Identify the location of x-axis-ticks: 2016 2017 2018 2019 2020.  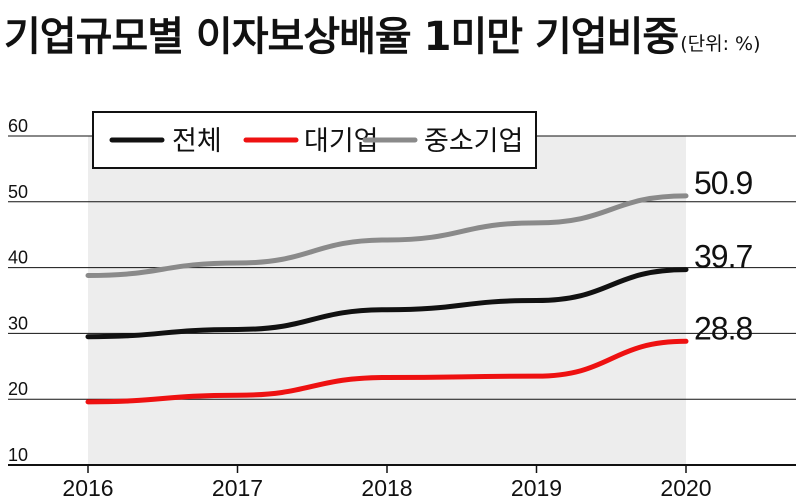
(402, 481).